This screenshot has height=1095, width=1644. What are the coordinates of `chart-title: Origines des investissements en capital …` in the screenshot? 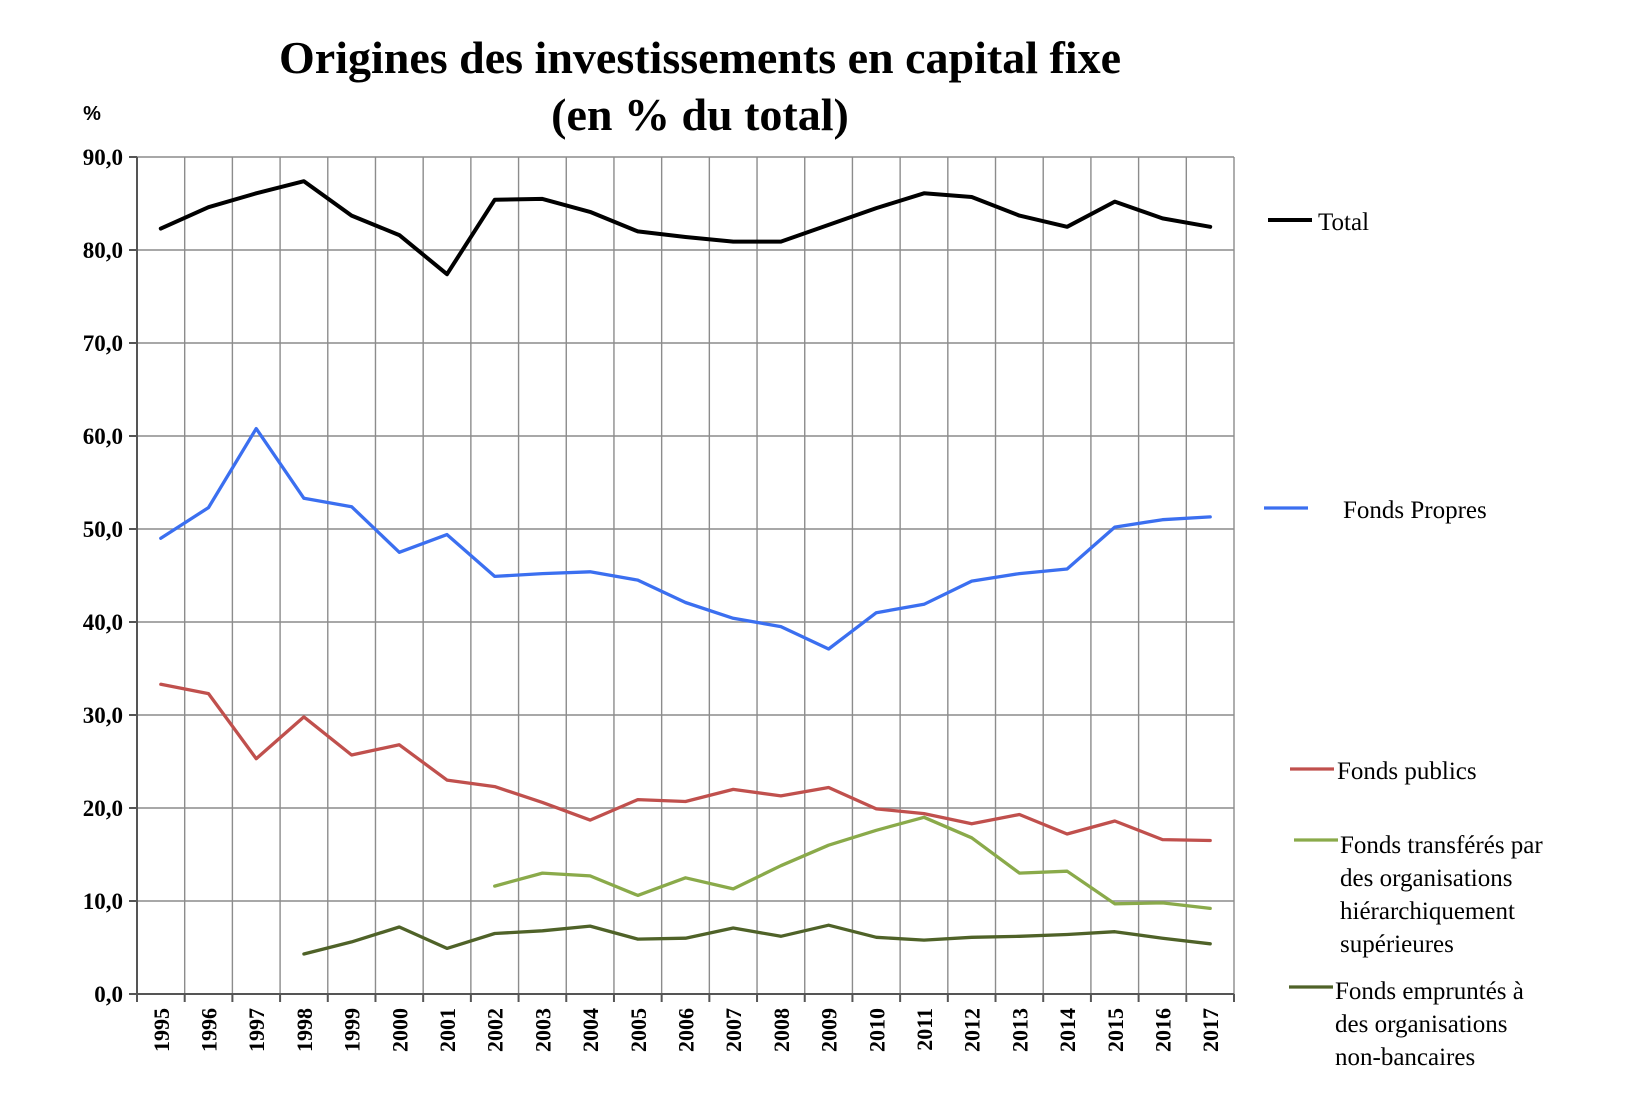 It's located at (700, 57).